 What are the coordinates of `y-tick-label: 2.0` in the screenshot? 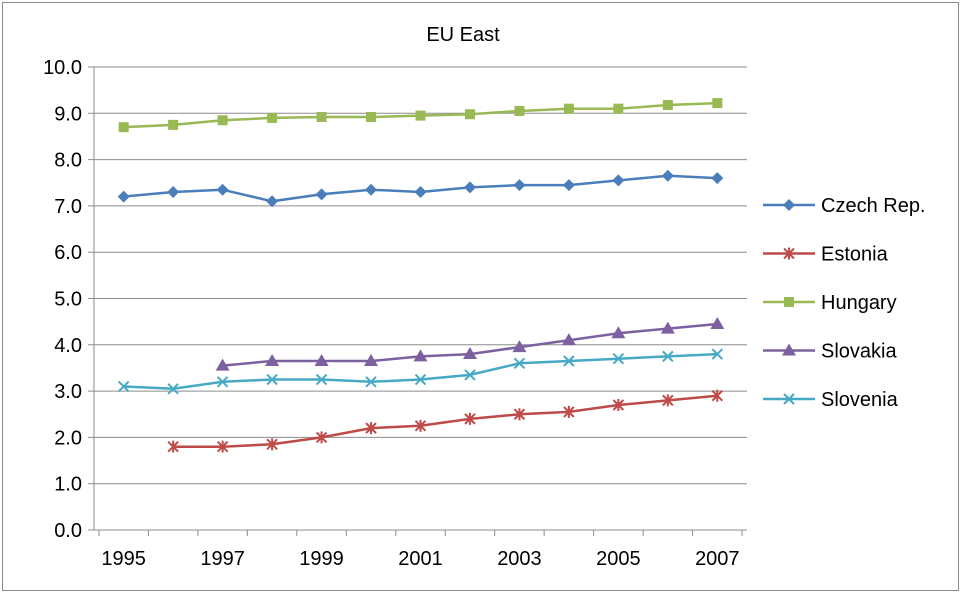 It's located at (68, 438).